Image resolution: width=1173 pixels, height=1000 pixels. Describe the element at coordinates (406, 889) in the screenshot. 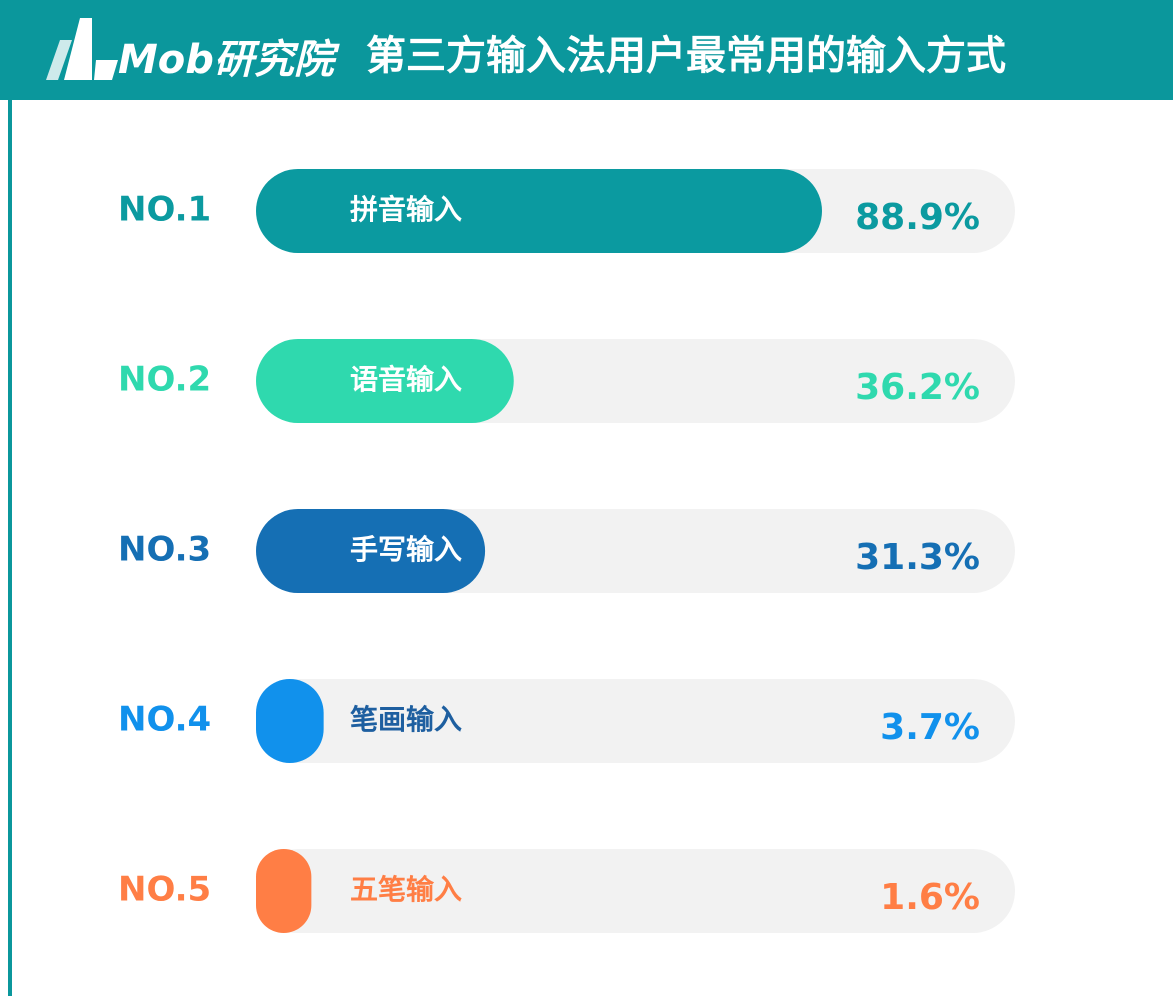

I see `category-label: 五笔输入` at that location.